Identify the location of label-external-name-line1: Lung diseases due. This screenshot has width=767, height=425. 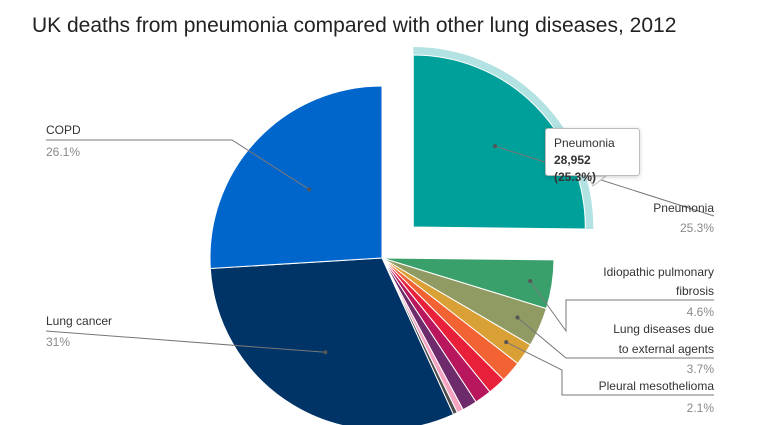
(663, 329).